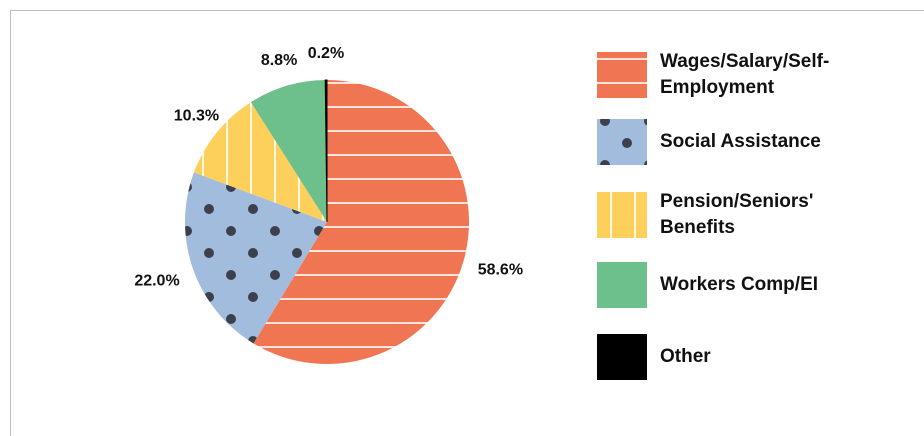 The image size is (924, 436). What do you see at coordinates (737, 214) in the screenshot?
I see `legend-label: Pension/Seniors' Benefits` at bounding box center [737, 214].